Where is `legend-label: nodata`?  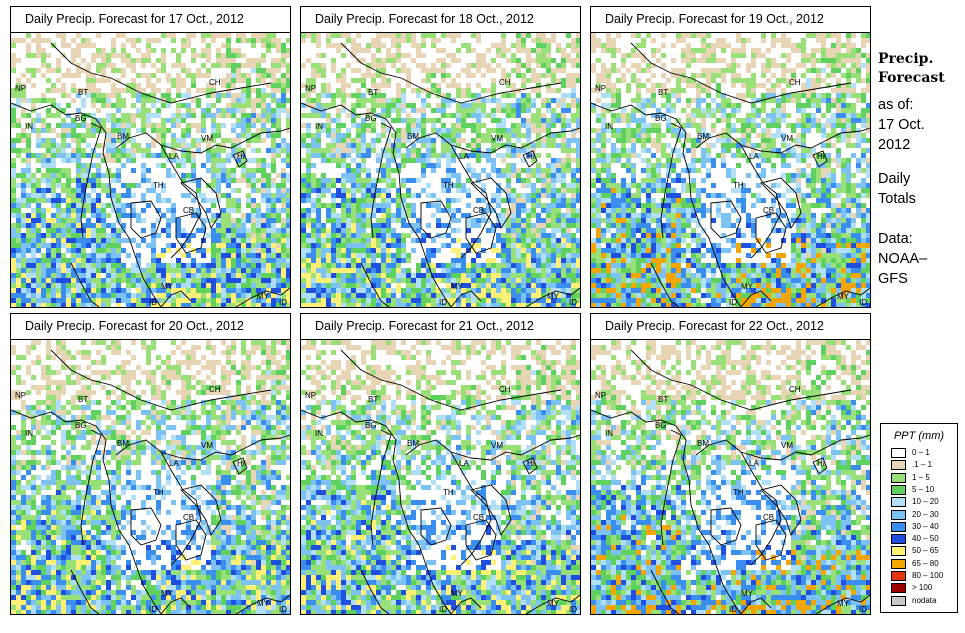 legend-label: nodata is located at coordinates (924, 600).